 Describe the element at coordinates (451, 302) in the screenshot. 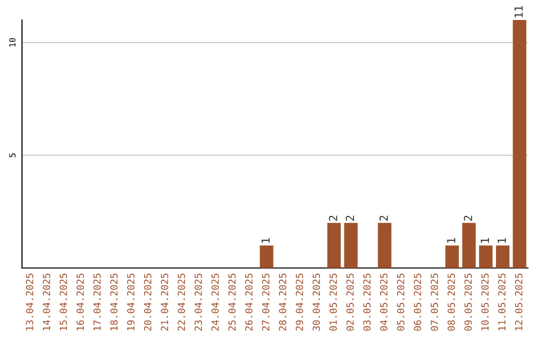

I see `x-tick-label: 08.05.2025` at that location.